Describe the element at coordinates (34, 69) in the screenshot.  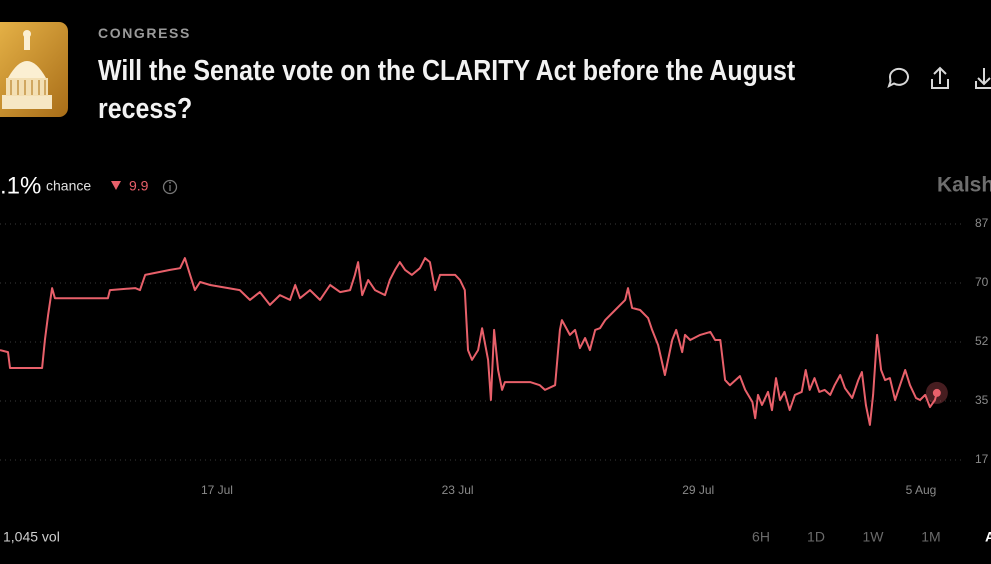
I see `market-icon` at that location.